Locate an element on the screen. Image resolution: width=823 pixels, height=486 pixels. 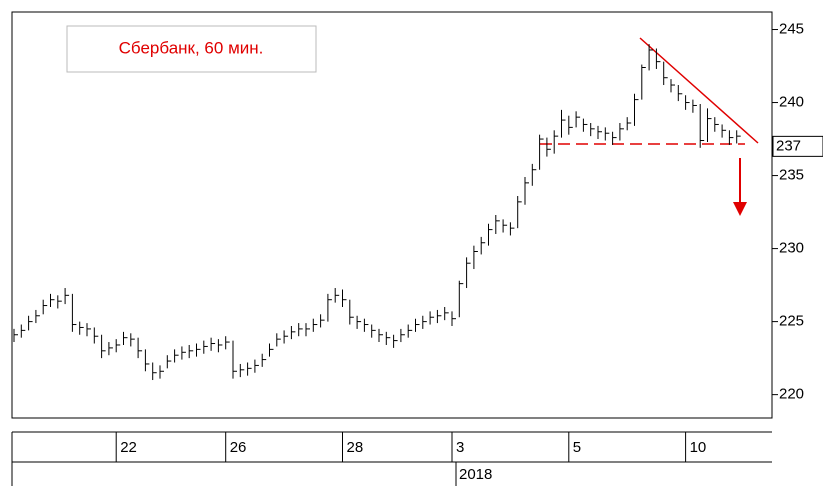
x-tick-label: 26 is located at coordinates (238, 447).